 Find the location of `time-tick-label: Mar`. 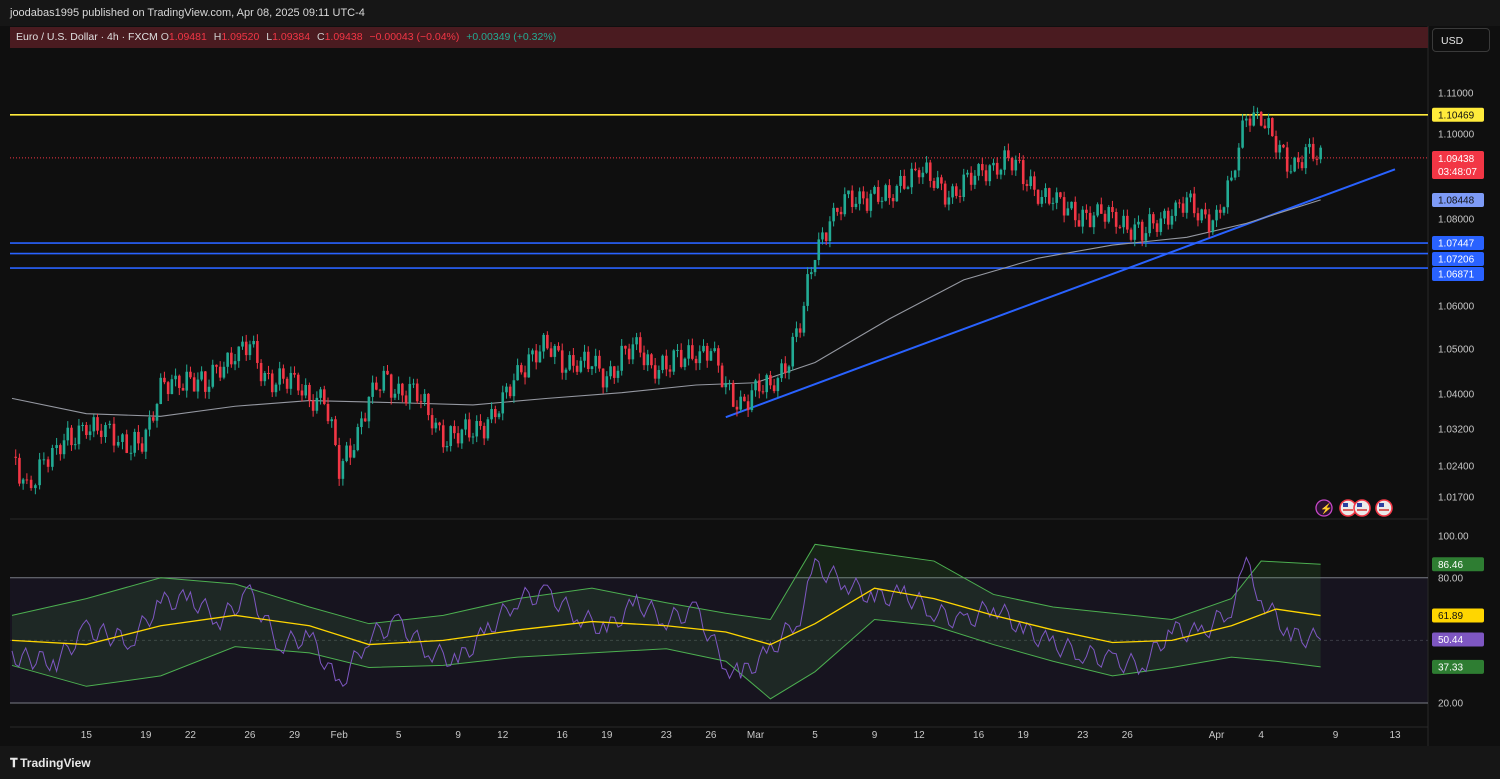

time-tick-label: Mar is located at coordinates (756, 735).